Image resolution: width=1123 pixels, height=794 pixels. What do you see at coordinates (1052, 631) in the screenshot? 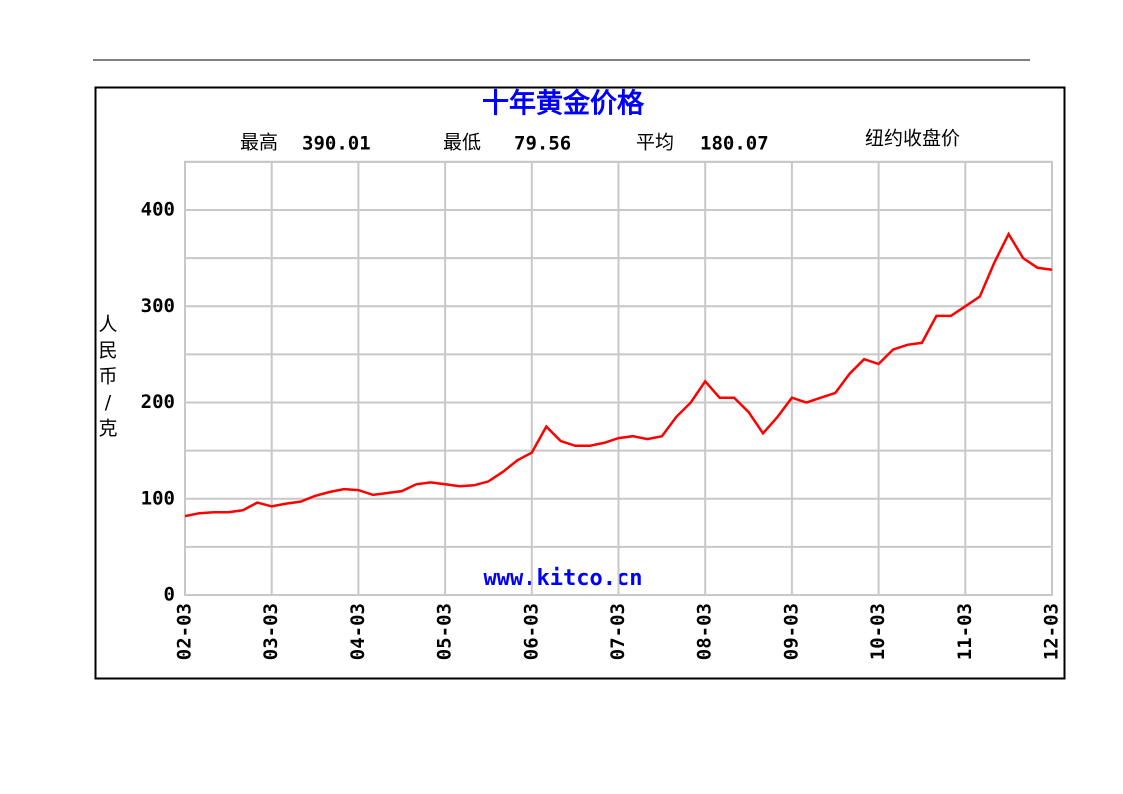
I see `x-tick-label: 12-03` at bounding box center [1052, 631].